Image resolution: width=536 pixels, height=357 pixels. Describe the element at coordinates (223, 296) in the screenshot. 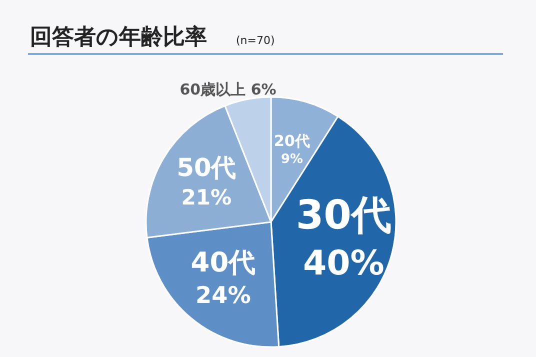

I see `data-label: 24%` at that location.